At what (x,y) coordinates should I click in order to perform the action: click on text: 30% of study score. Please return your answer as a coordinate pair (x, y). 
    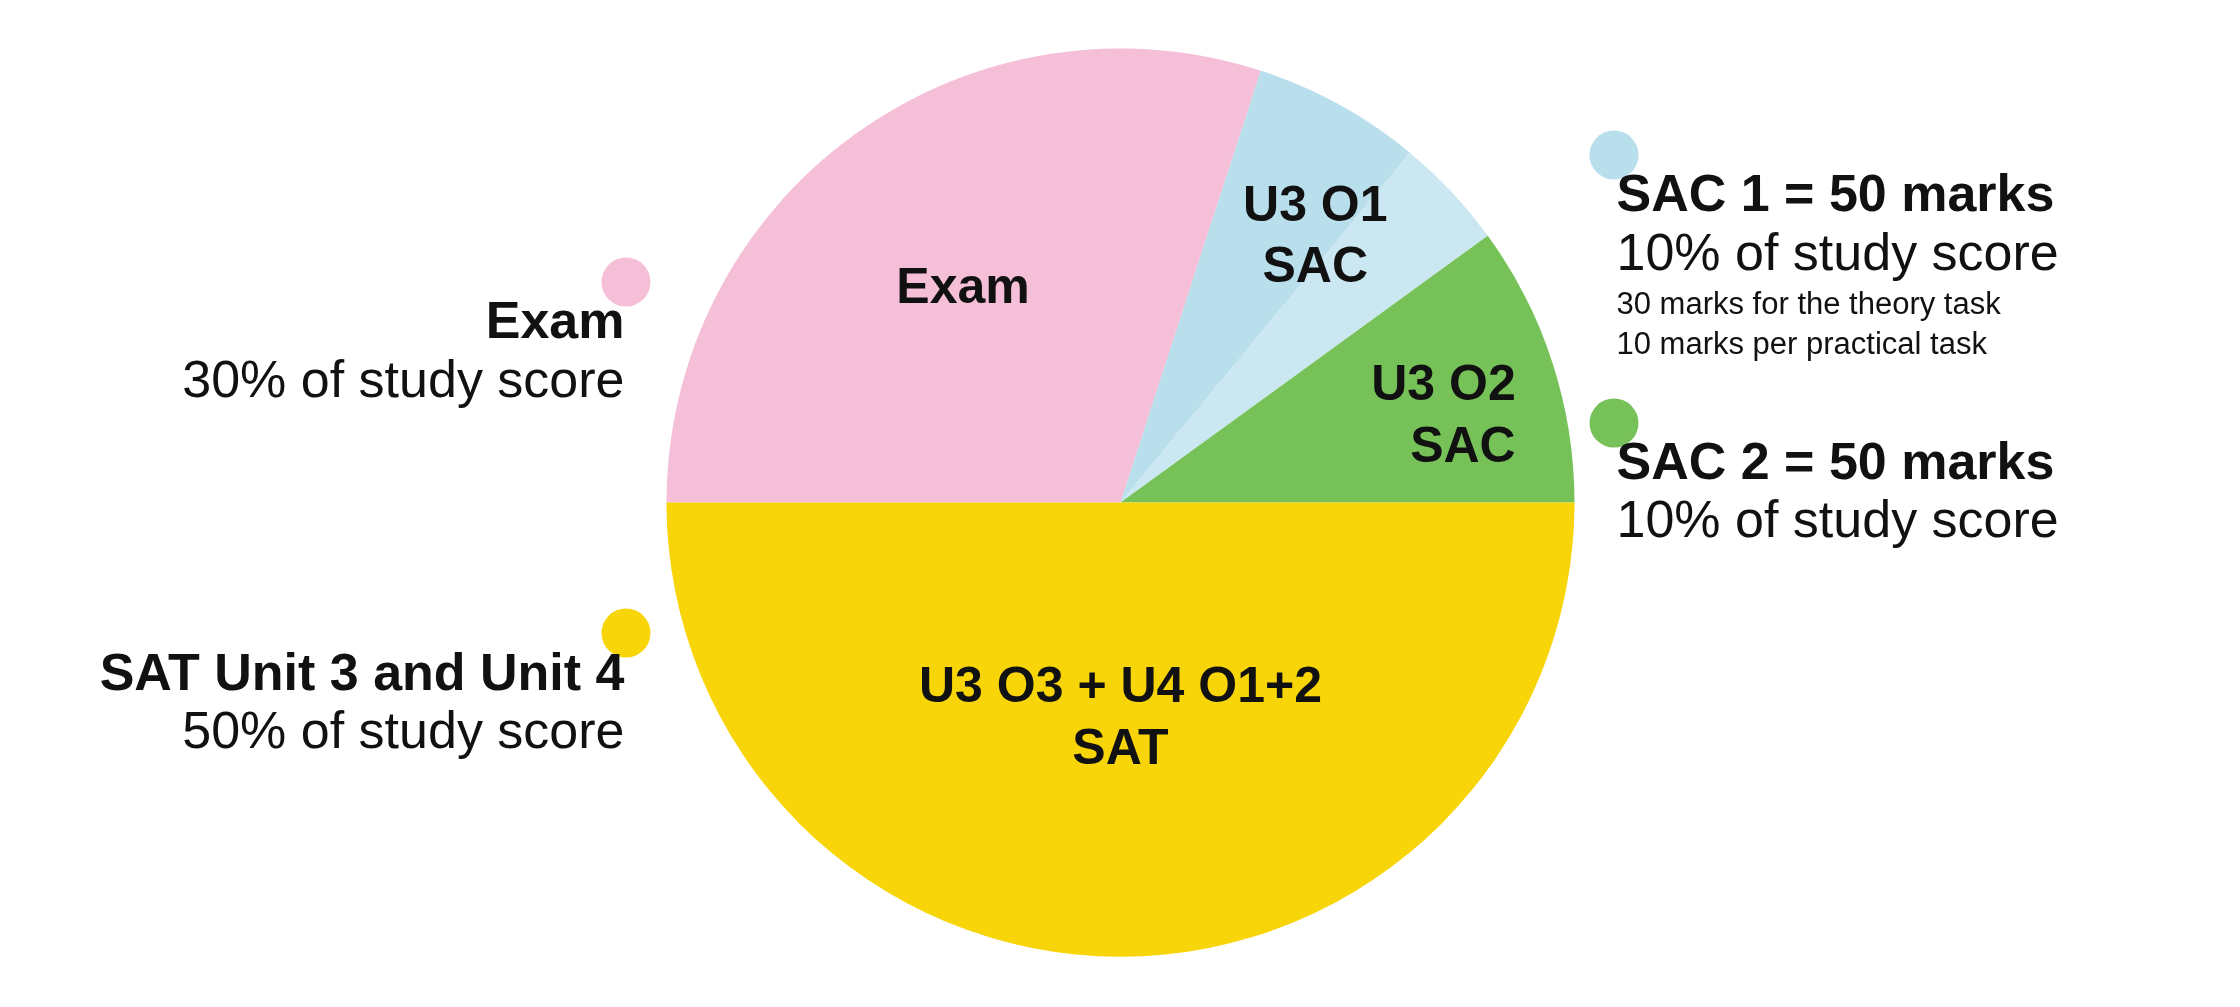
    Looking at the image, I should click on (403, 378).